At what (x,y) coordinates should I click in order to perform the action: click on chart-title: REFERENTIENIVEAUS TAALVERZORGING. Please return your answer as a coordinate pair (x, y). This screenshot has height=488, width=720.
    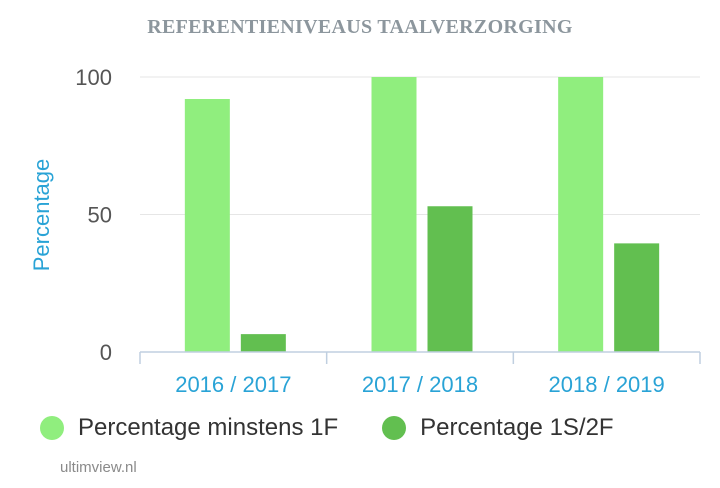
    Looking at the image, I should click on (360, 27).